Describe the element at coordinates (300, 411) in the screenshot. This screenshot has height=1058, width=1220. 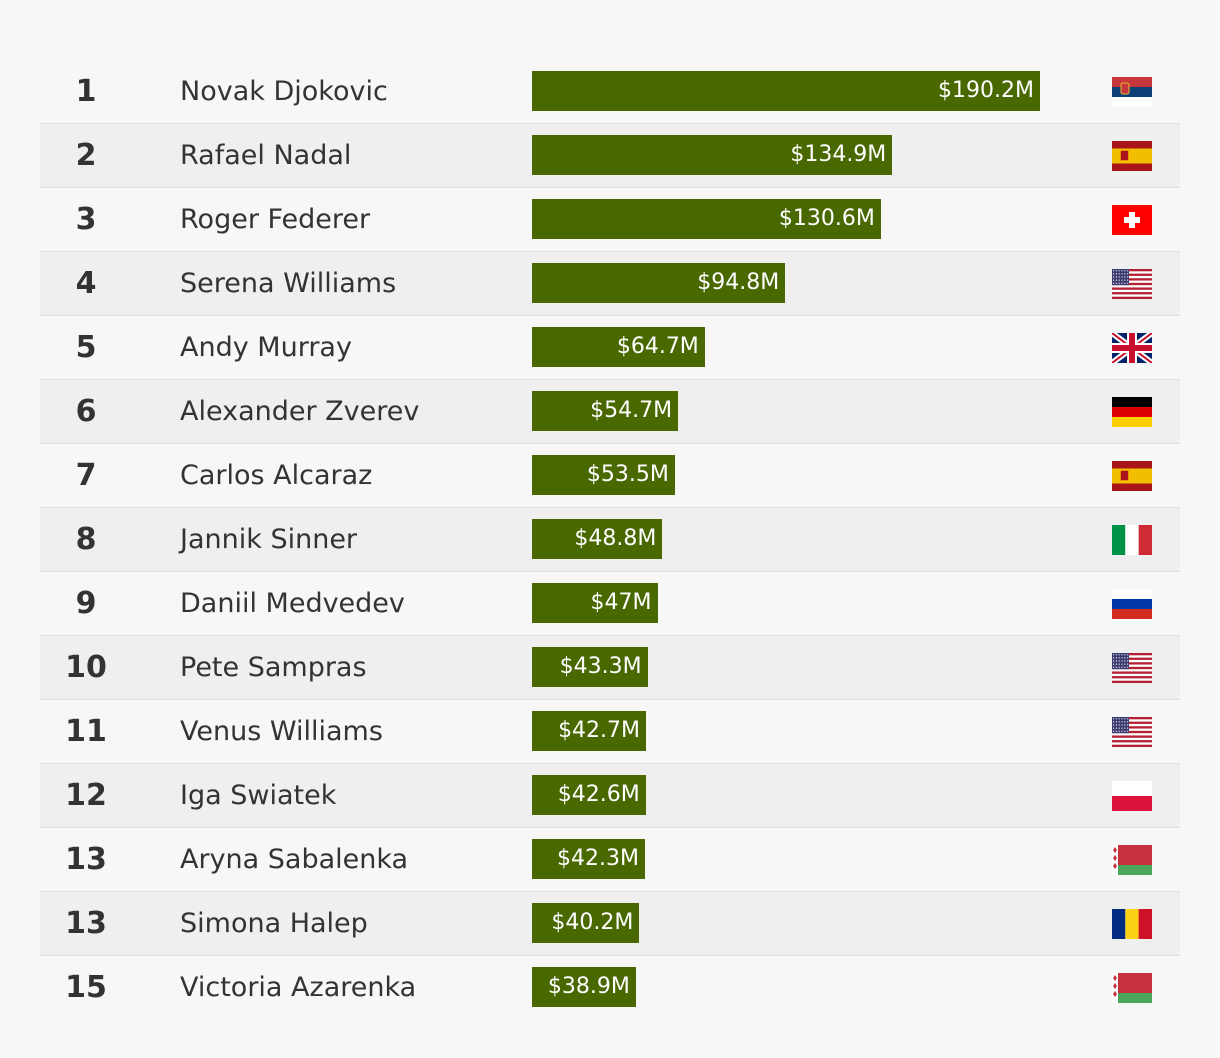
I see `player-name: Alexander Zverev` at that location.